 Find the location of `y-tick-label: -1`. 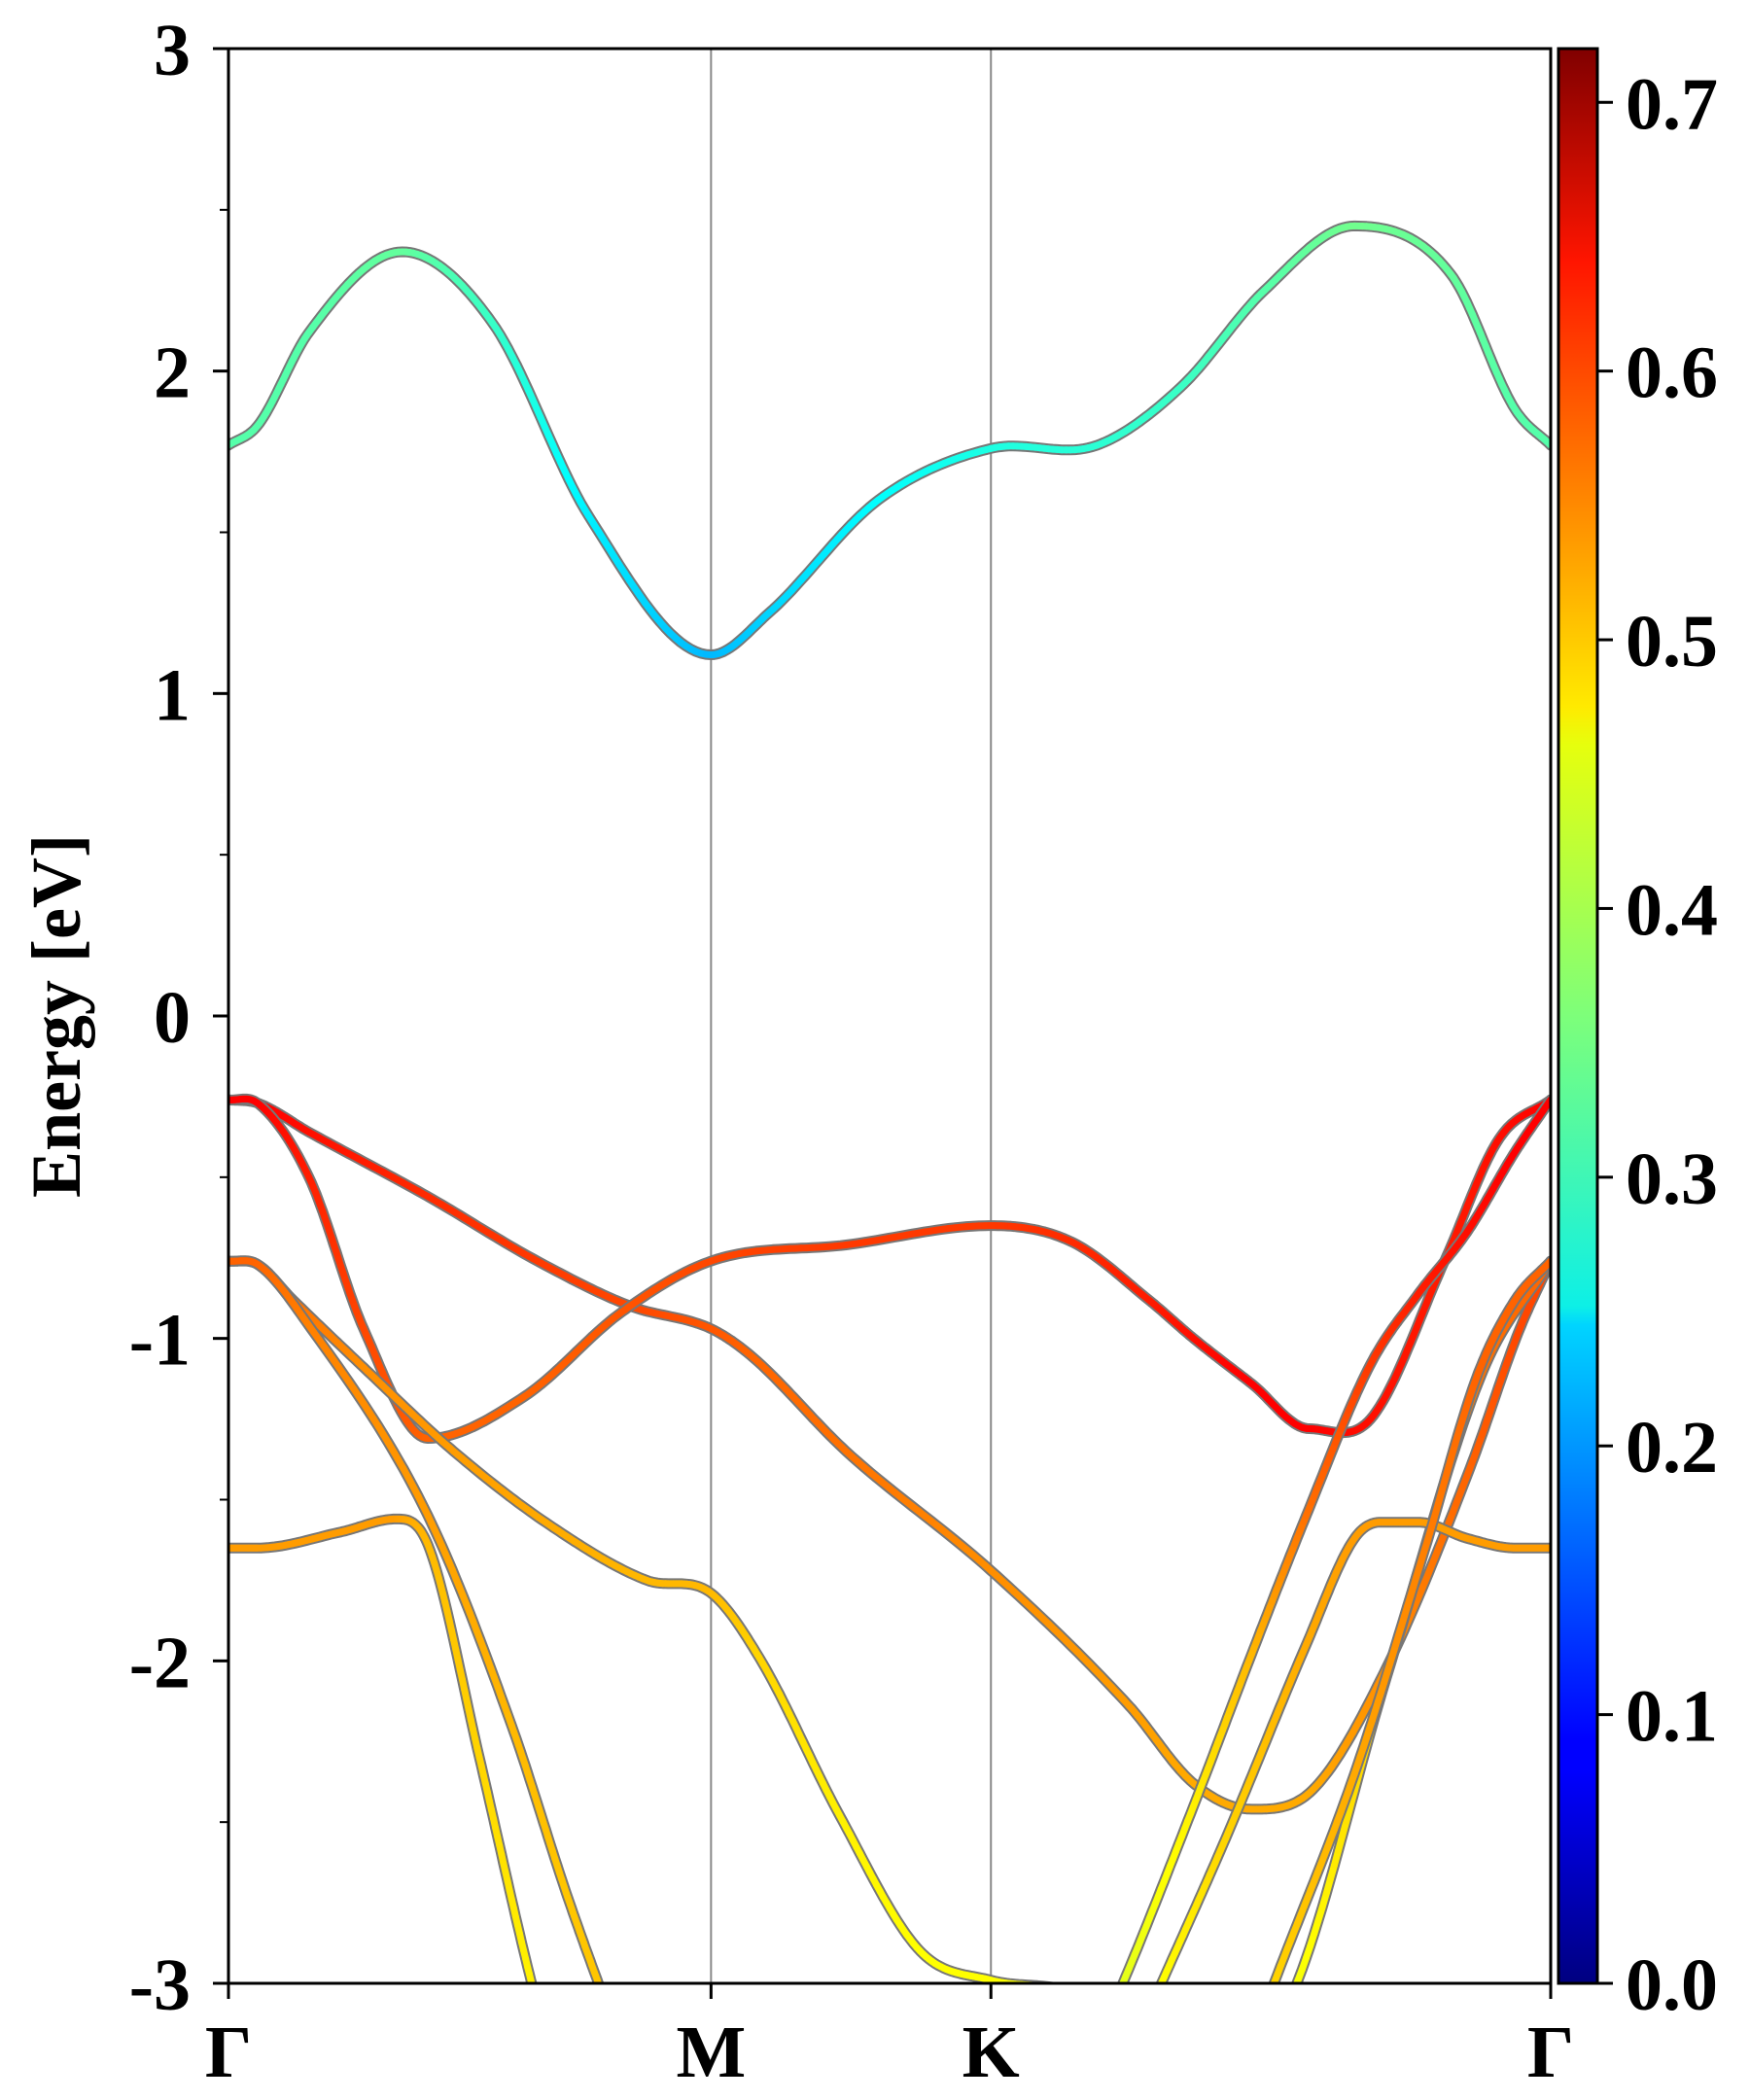

y-tick-label: -1 is located at coordinates (160, 1341).